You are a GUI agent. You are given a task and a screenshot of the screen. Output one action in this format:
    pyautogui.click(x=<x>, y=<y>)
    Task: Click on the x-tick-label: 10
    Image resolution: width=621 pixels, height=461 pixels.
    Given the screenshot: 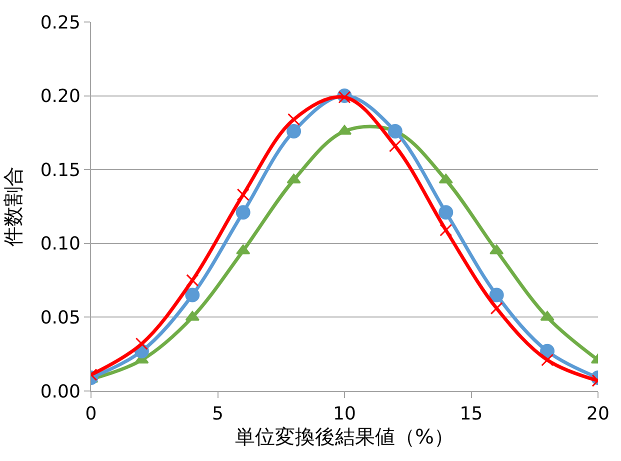 What is the action you would take?
    pyautogui.click(x=344, y=414)
    